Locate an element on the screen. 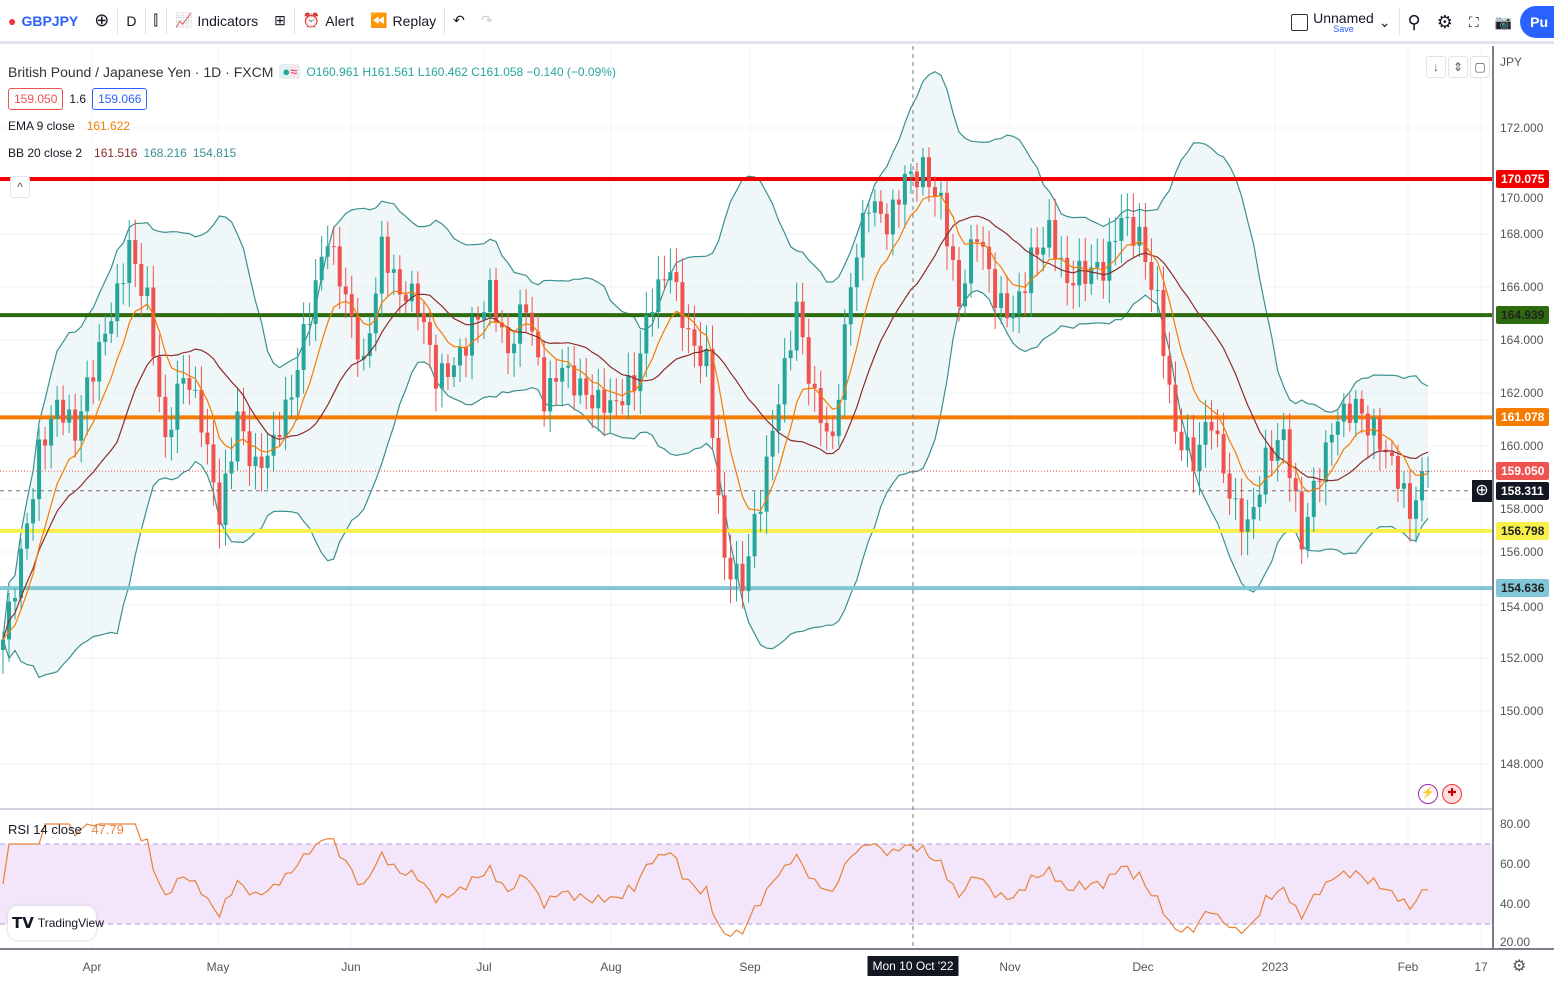  move-down-button: ↓ is located at coordinates (1436, 67).